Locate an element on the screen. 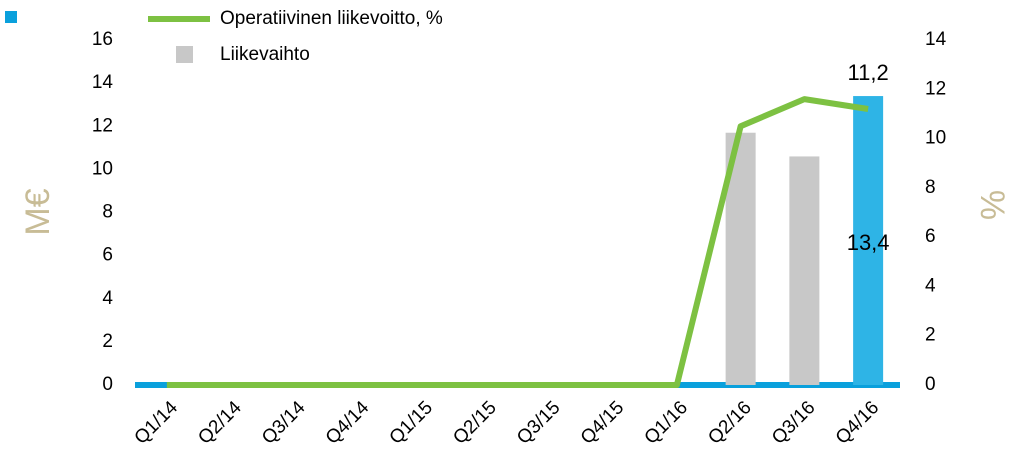 The image size is (1009, 469). legend-swatch is located at coordinates (184, 54).